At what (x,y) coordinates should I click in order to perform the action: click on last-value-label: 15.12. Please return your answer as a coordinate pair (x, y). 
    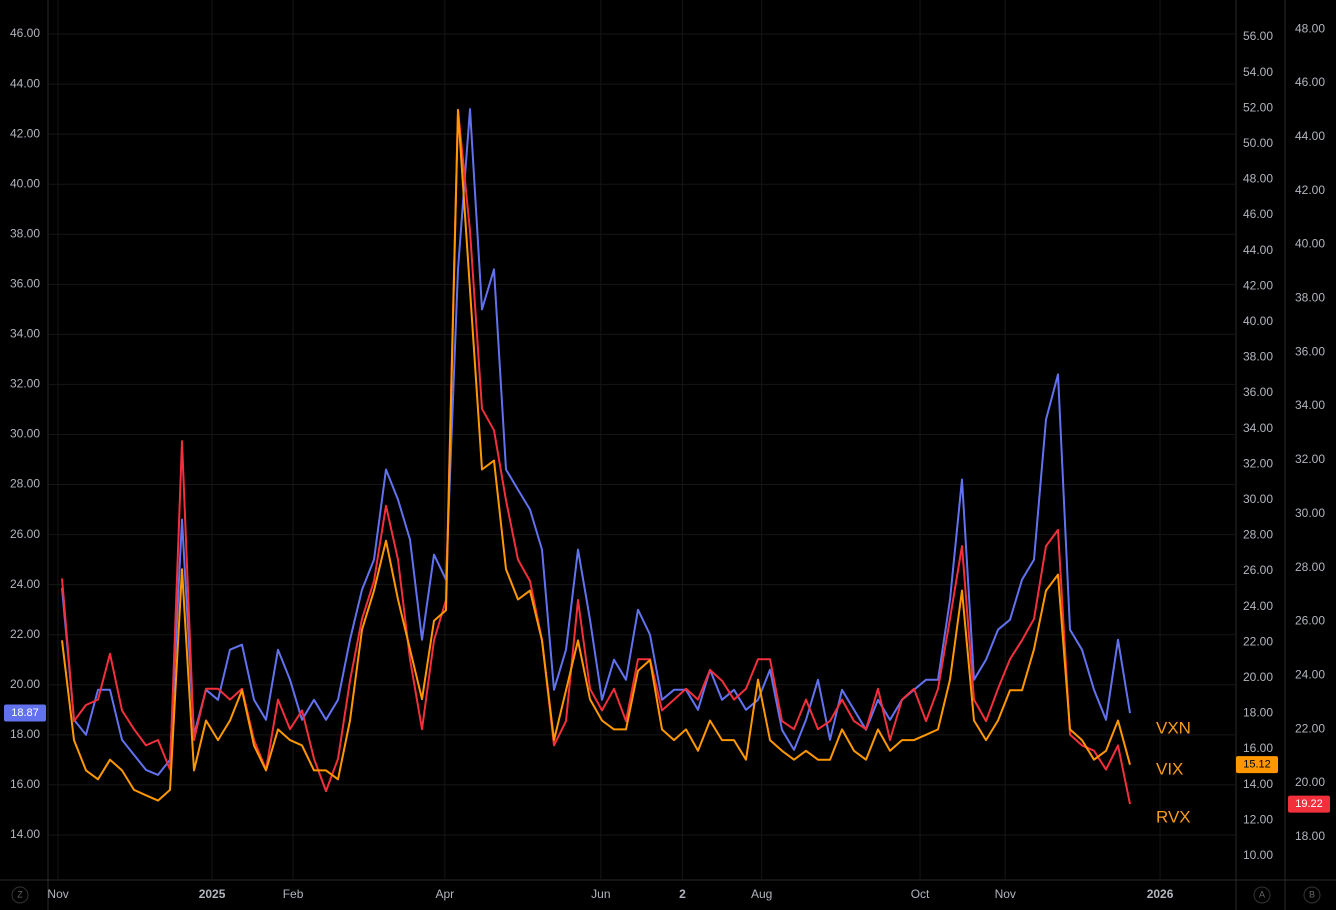
    Looking at the image, I should click on (1257, 765).